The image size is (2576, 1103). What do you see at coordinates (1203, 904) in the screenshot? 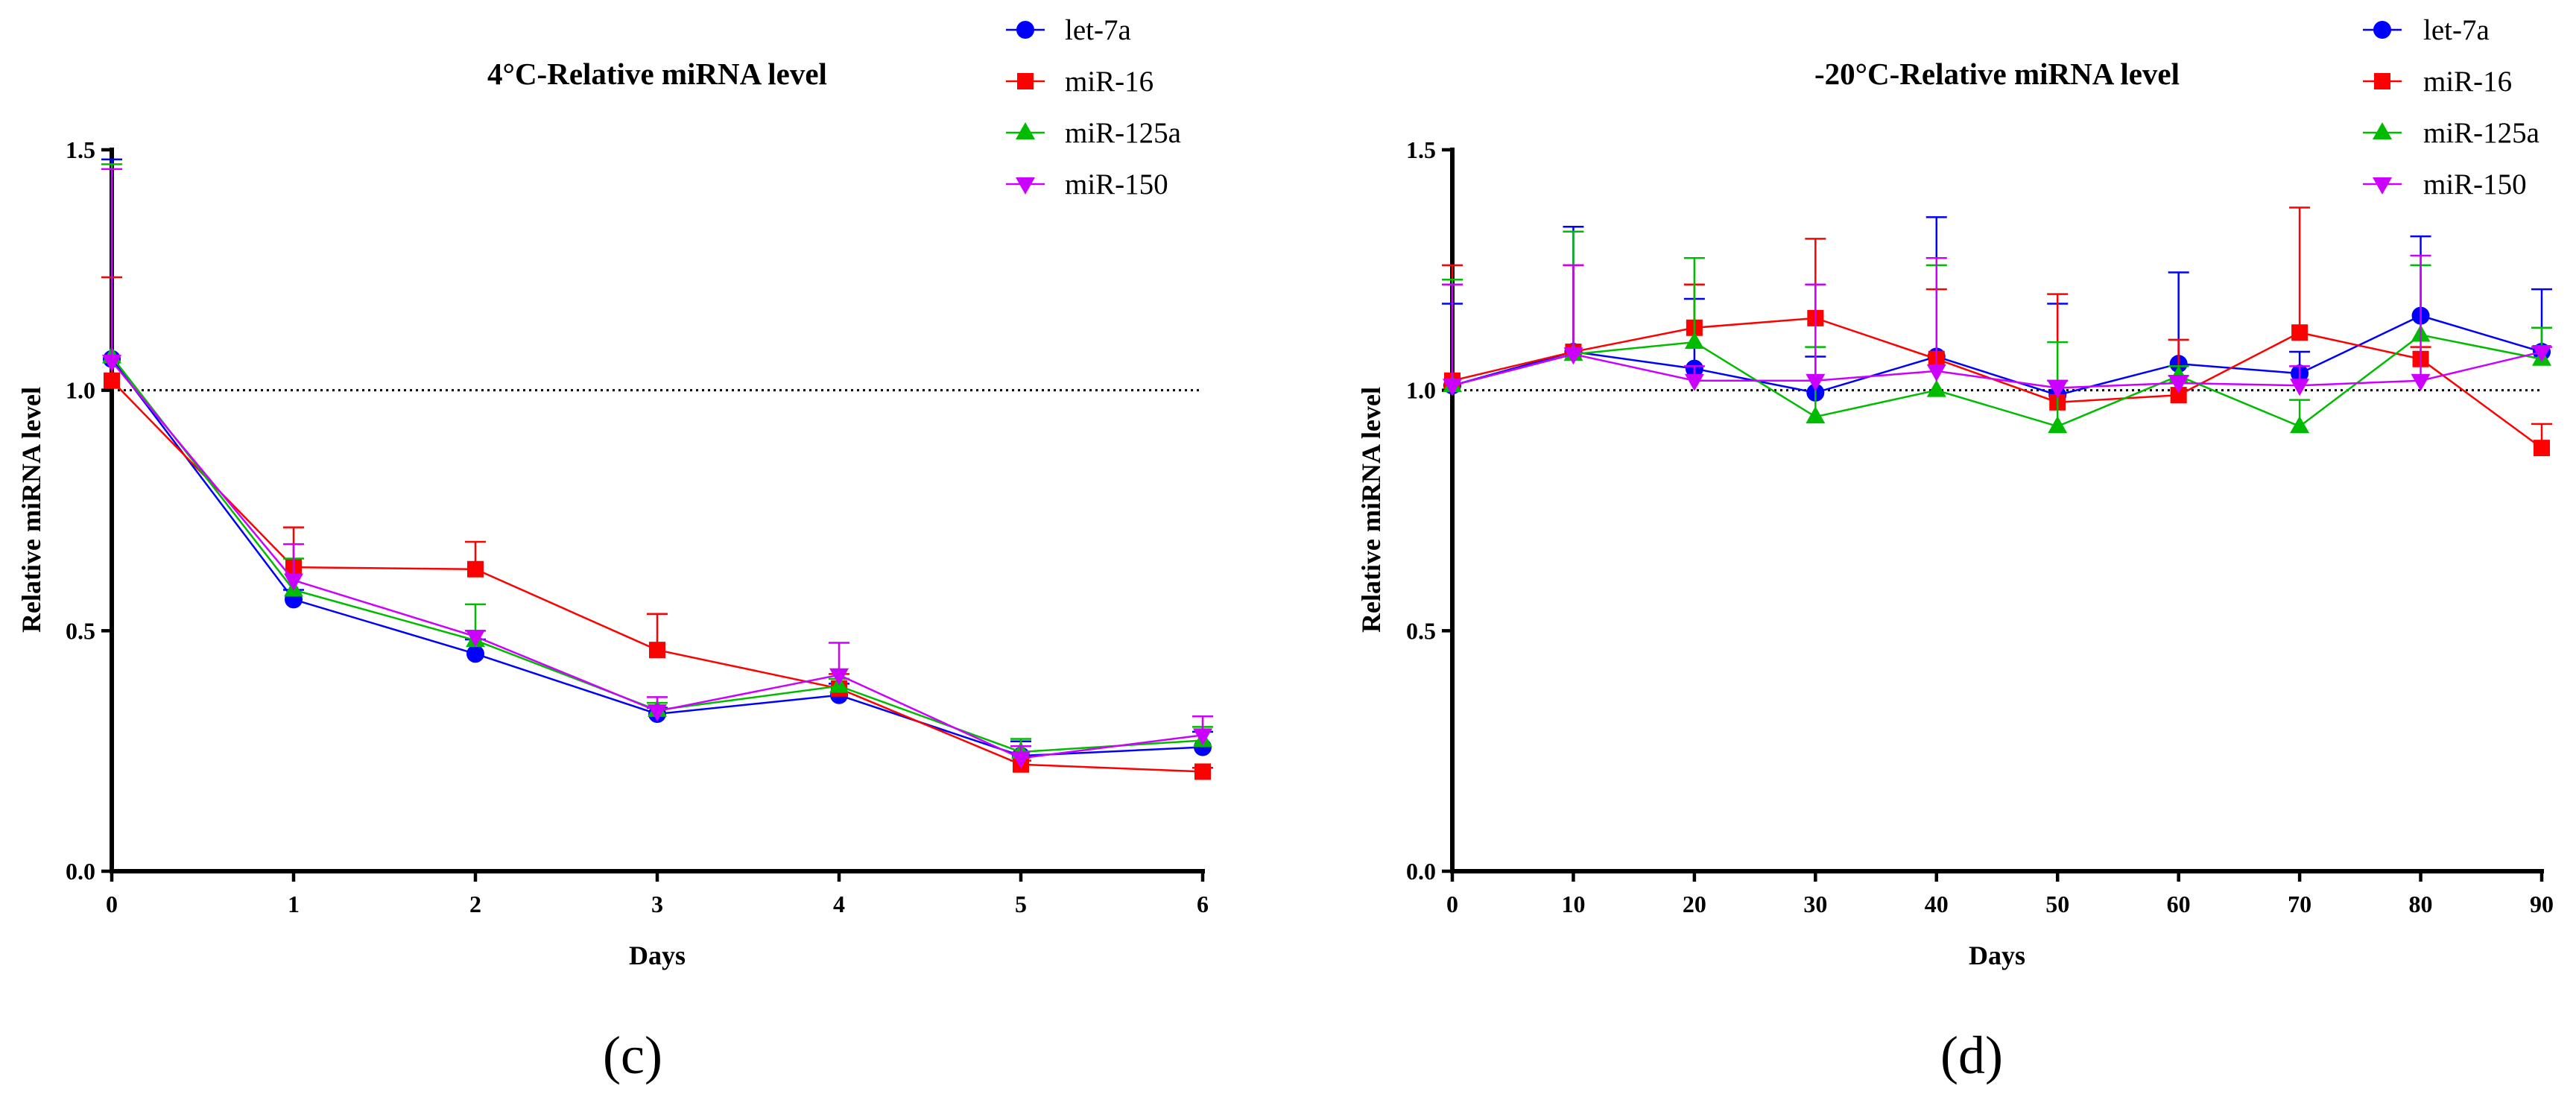
I see `x-tick-label-6: 6` at bounding box center [1203, 904].